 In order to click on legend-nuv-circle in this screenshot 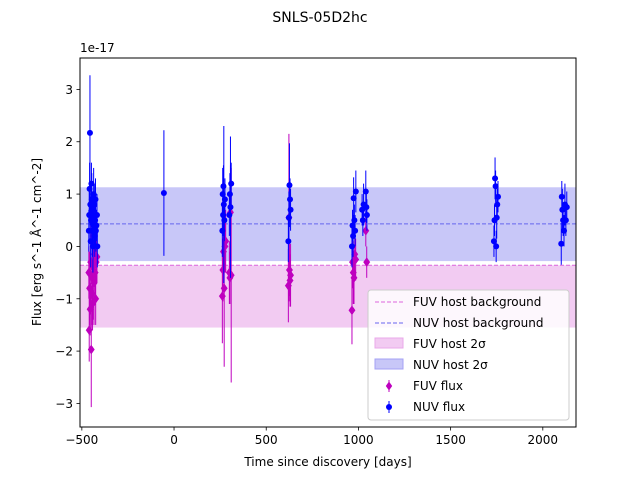, I will do `click(389, 407)`.